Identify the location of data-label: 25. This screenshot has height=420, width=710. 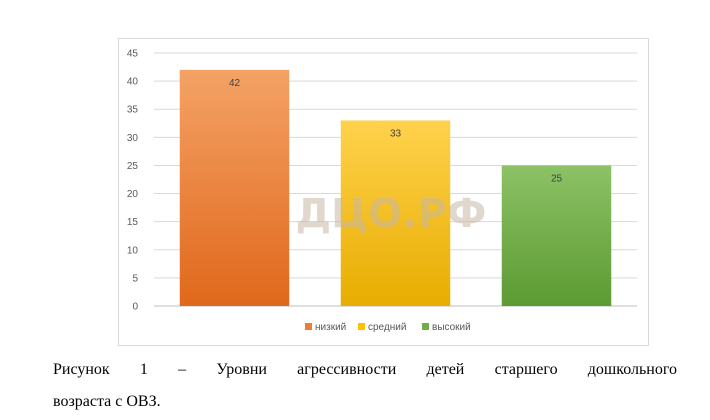
(557, 178).